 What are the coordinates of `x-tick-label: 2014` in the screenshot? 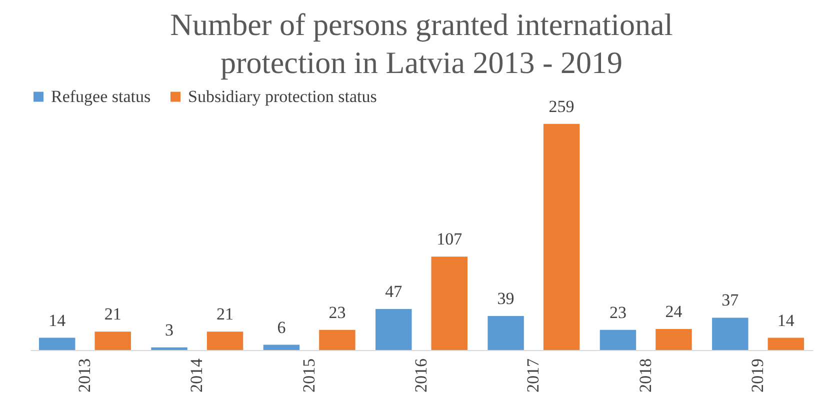 It's located at (196, 375).